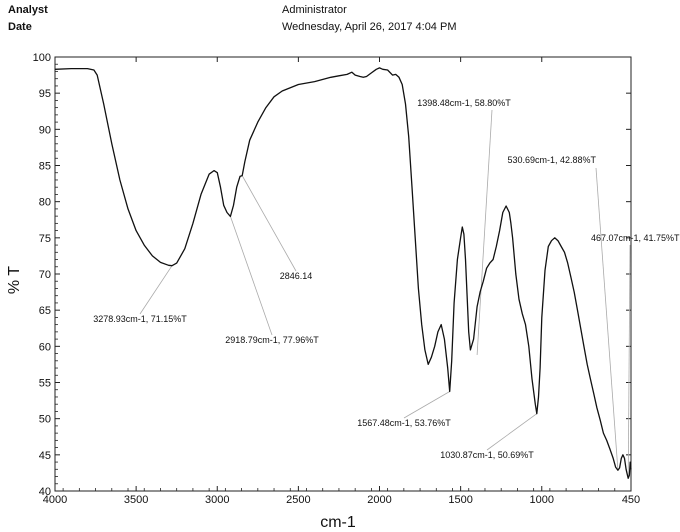 This screenshot has height=532, width=680. I want to click on y-tick-label: 80, so click(45, 203).